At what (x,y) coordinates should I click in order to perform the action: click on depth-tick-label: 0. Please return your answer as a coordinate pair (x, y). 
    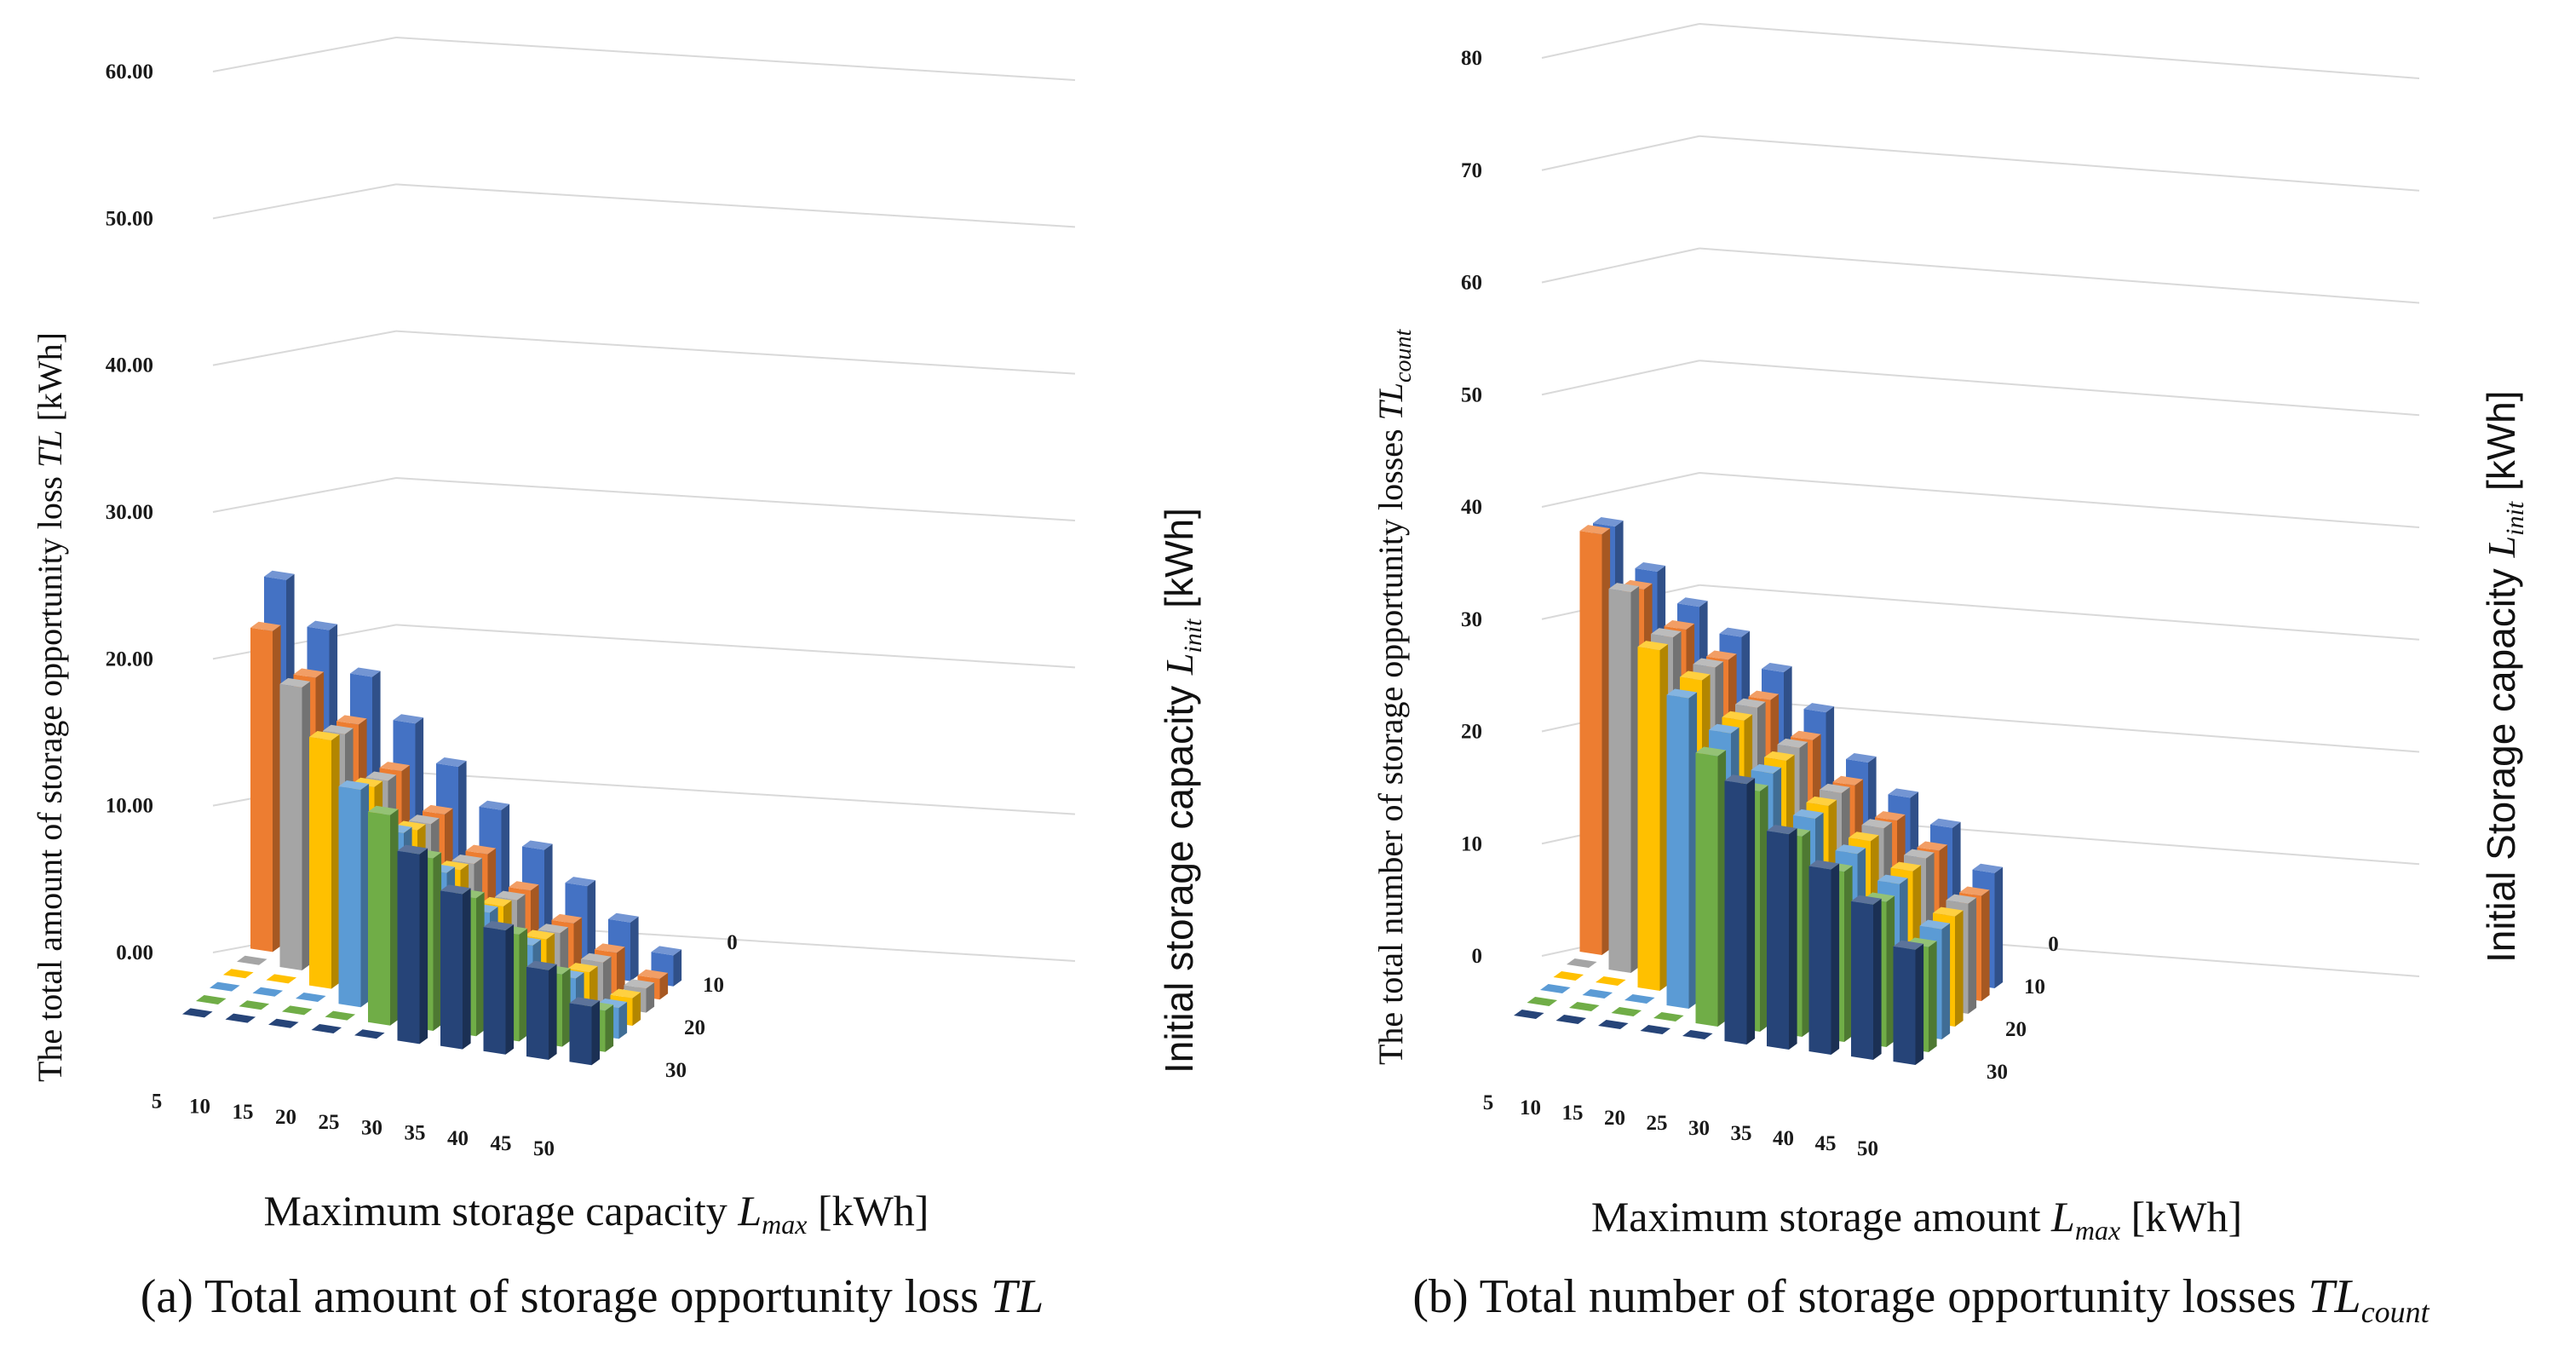
    Looking at the image, I should click on (2054, 944).